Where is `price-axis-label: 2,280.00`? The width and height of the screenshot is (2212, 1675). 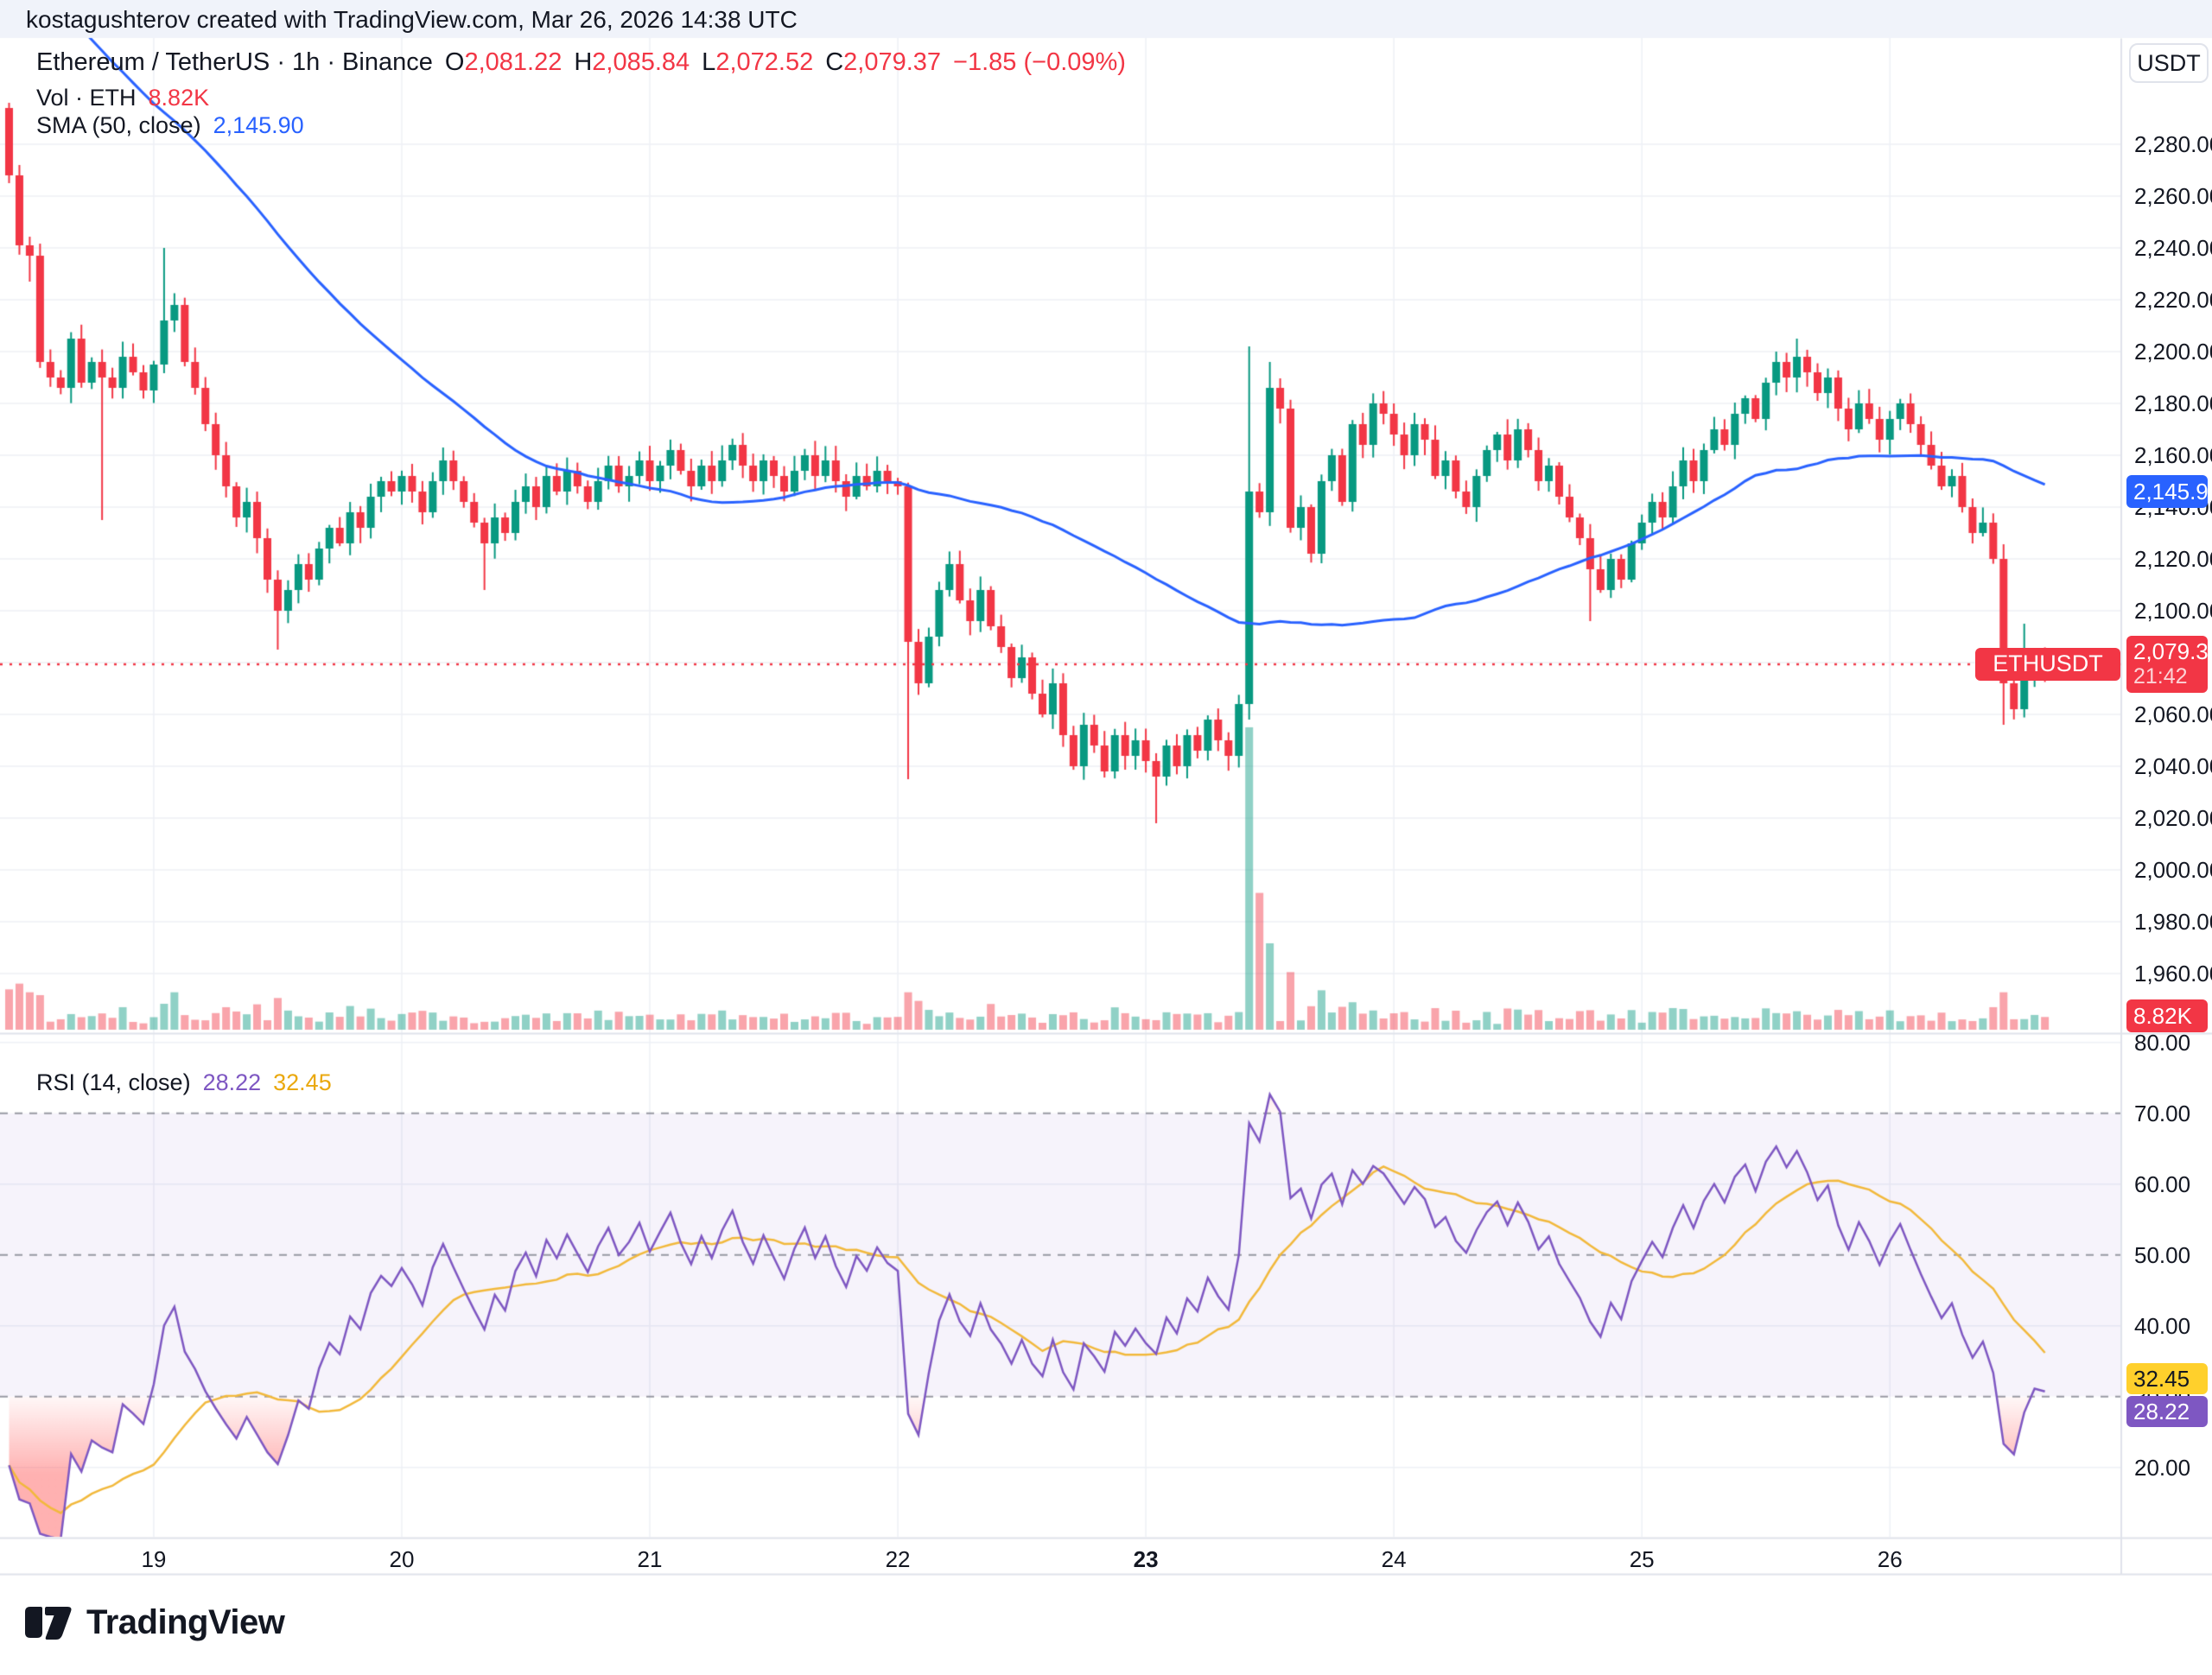 price-axis-label: 2,280.00 is located at coordinates (2173, 144).